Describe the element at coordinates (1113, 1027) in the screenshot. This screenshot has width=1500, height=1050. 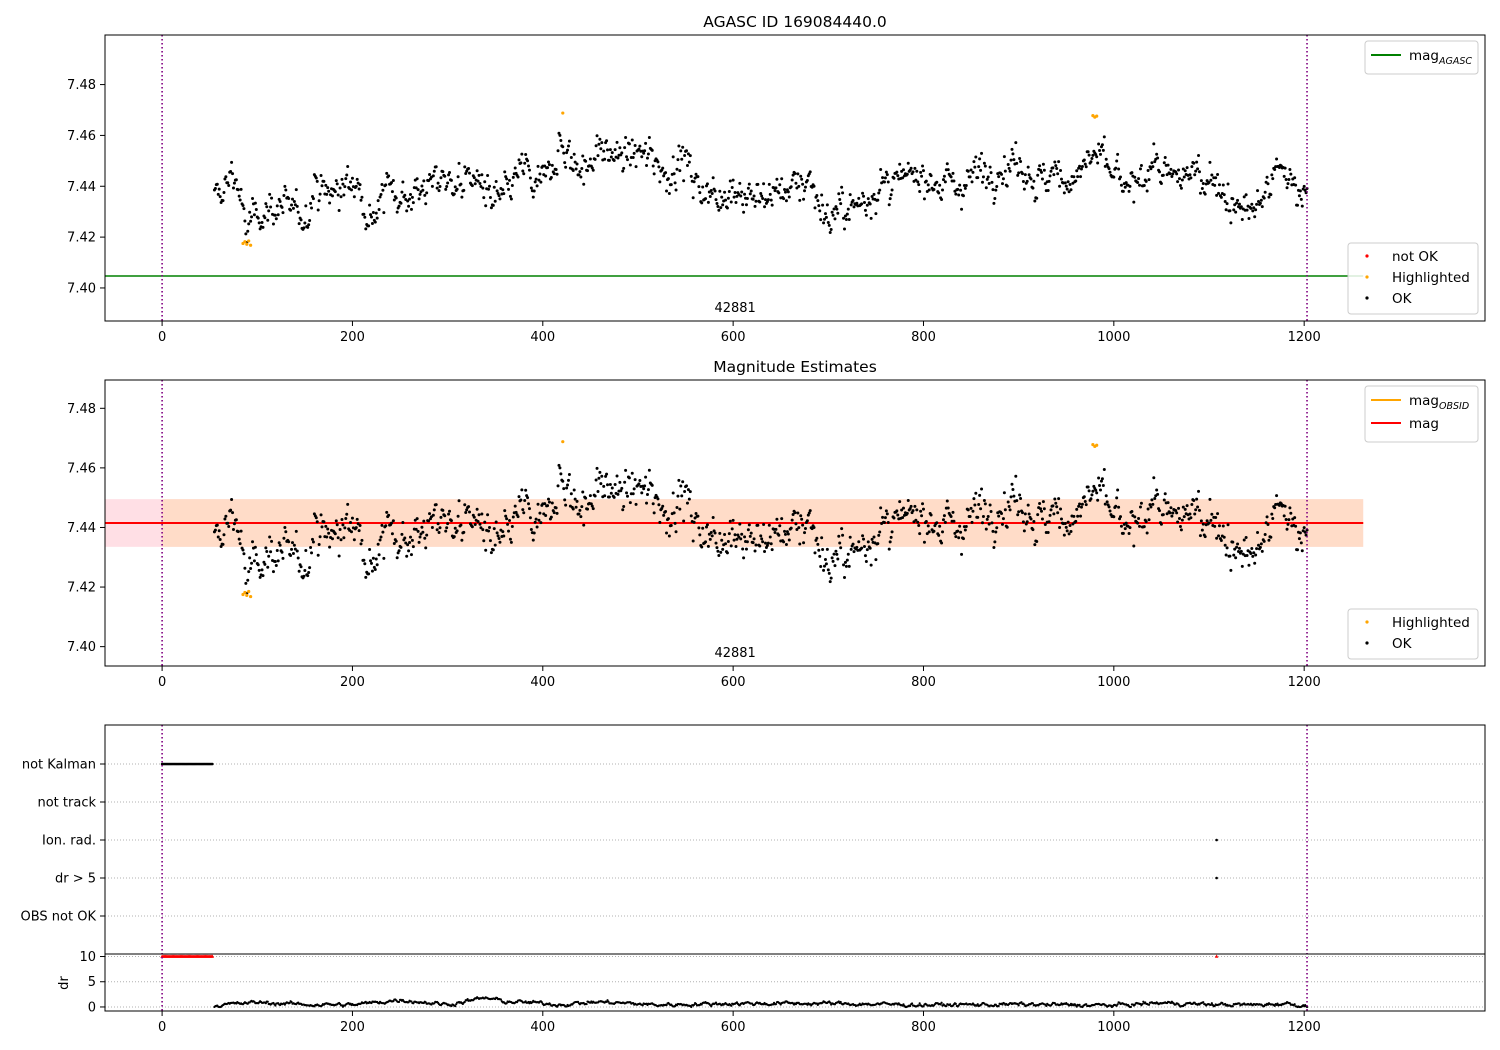
I see `x-tick-label: 1000` at that location.